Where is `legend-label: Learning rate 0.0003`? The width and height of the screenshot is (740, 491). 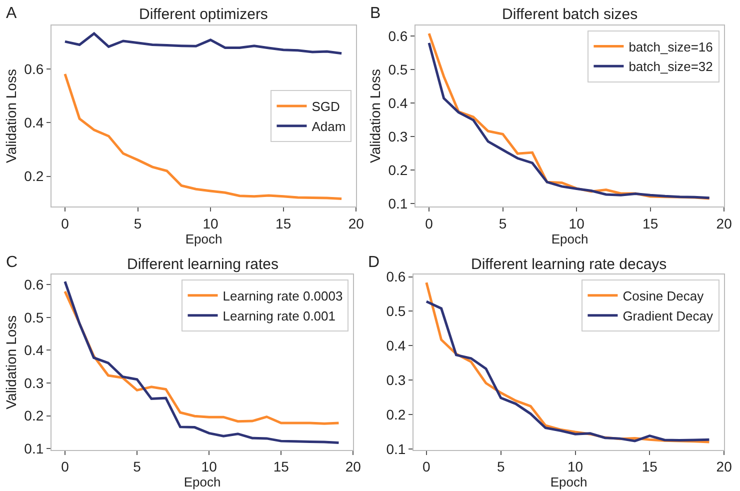 legend-label: Learning rate 0.0003 is located at coordinates (282, 296).